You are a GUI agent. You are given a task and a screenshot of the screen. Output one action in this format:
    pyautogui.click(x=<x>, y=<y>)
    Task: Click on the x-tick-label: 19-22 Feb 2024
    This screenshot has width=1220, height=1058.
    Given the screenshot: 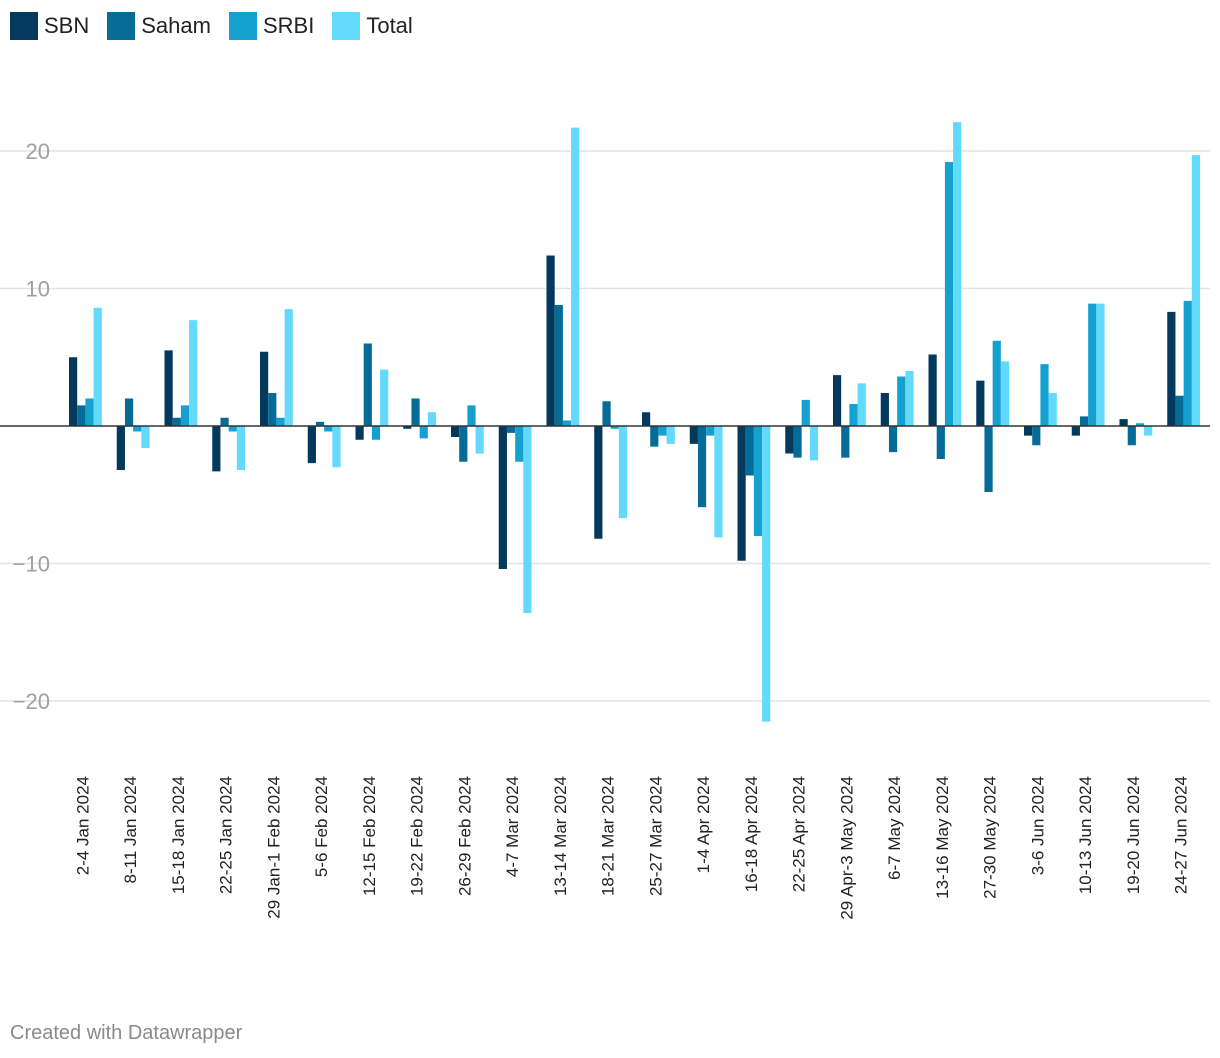 What is the action you would take?
    pyautogui.click(x=417, y=836)
    